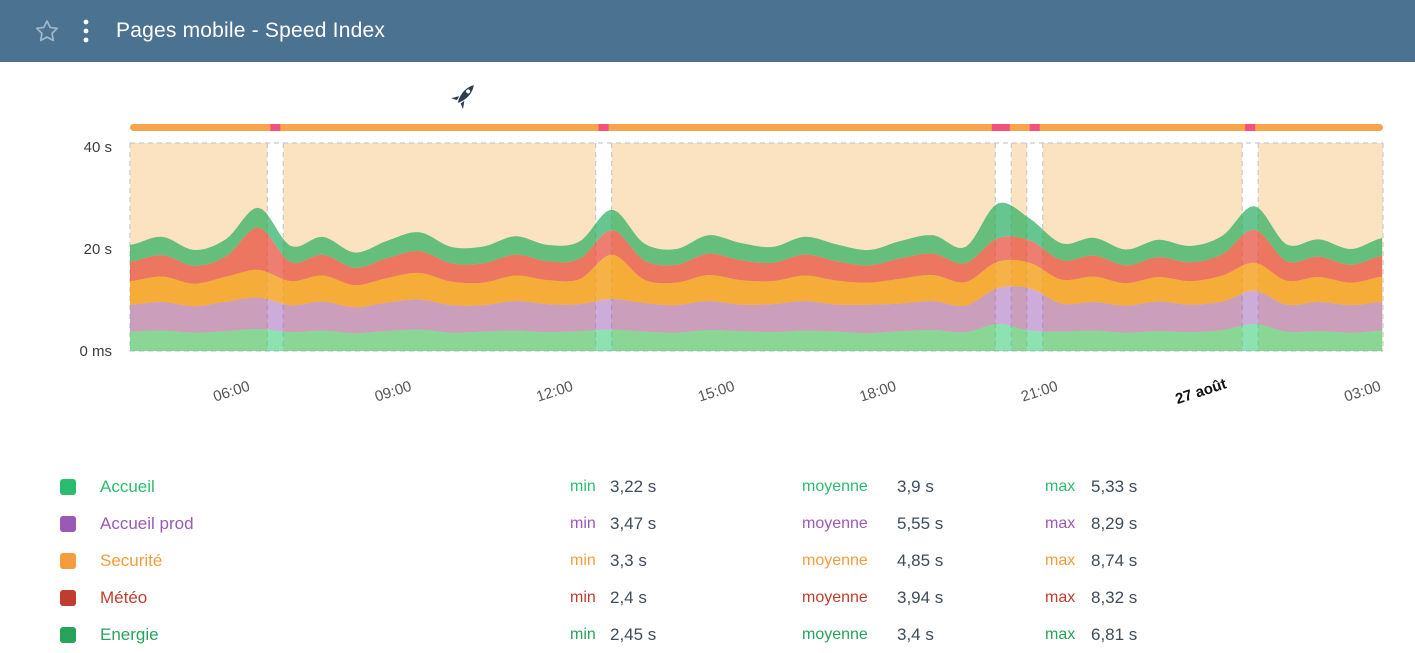 This screenshot has width=1415, height=653. What do you see at coordinates (231, 392) in the screenshot?
I see `svg-text: 06:00` at bounding box center [231, 392].